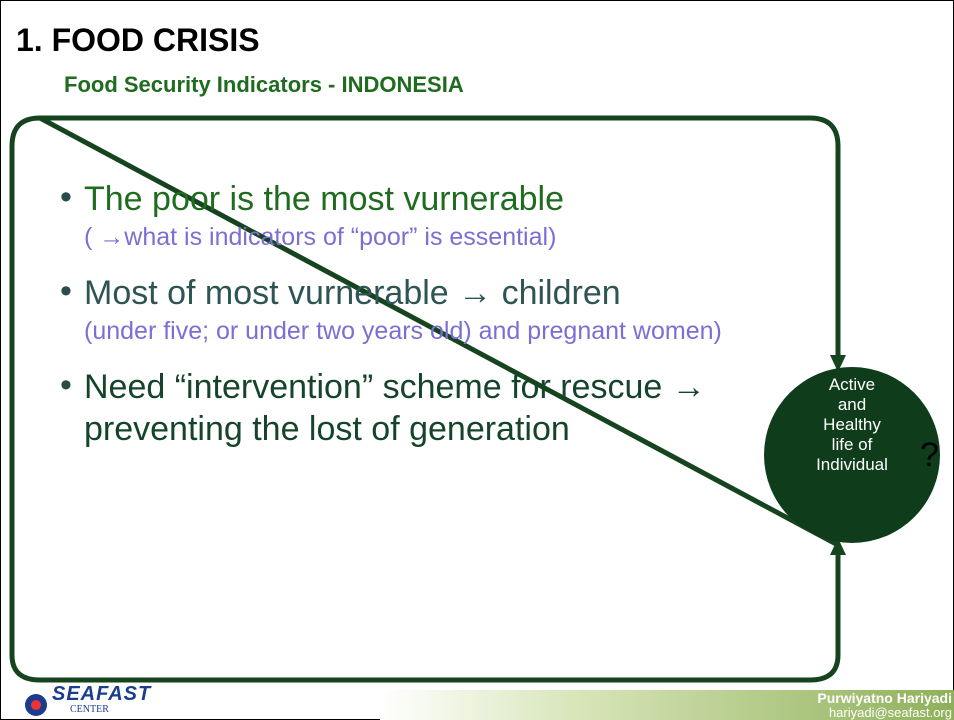  I want to click on circle-line: Individual, so click(852, 464).